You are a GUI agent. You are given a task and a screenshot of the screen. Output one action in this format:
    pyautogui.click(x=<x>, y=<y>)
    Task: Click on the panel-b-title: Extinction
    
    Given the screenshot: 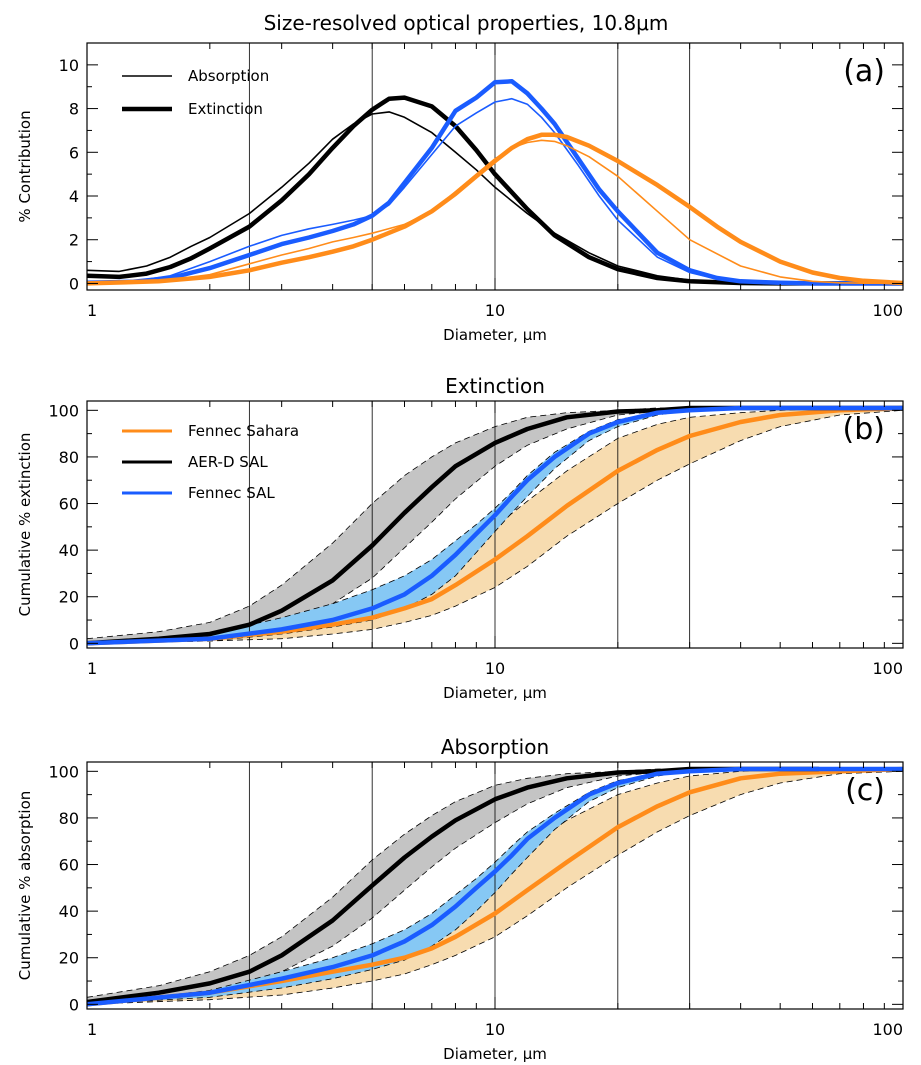 What is the action you would take?
    pyautogui.click(x=495, y=386)
    